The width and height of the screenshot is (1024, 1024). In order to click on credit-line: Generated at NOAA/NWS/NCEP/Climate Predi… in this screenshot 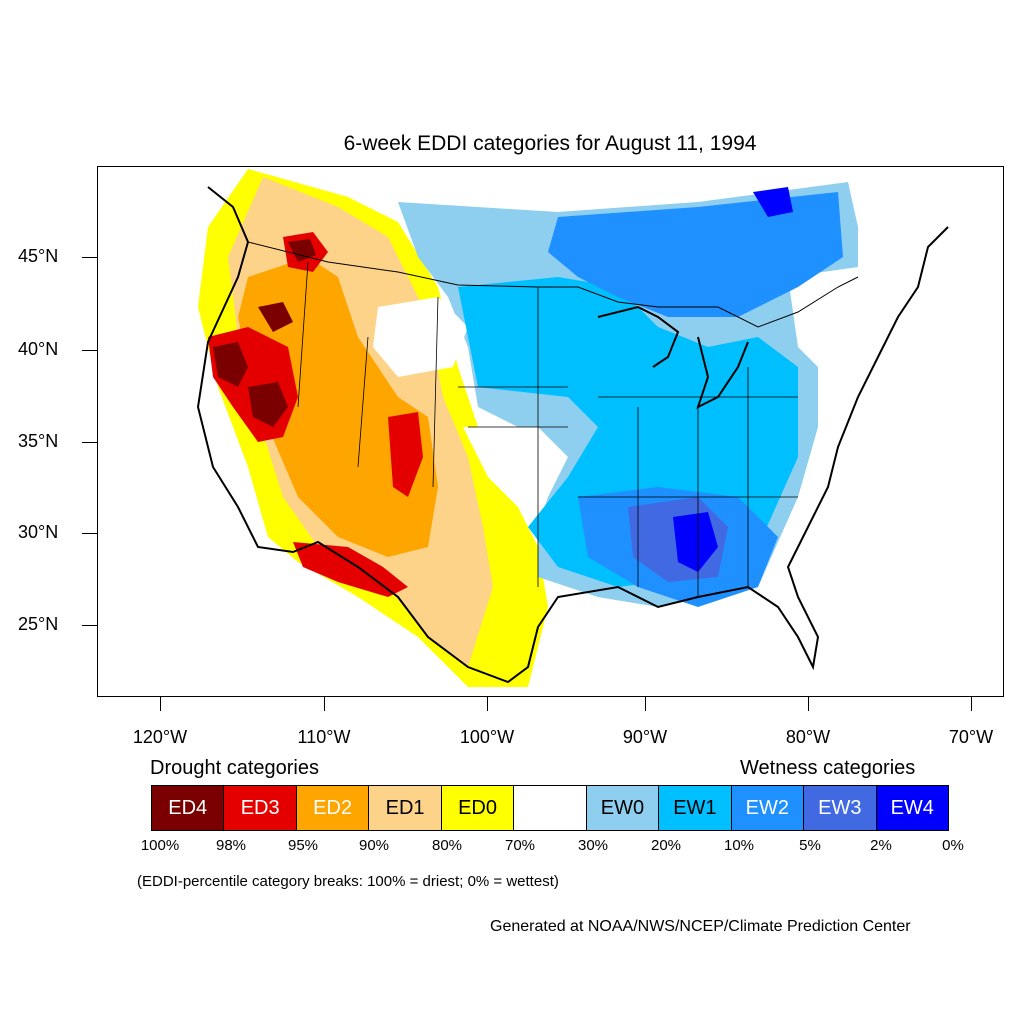, I will do `click(700, 926)`.